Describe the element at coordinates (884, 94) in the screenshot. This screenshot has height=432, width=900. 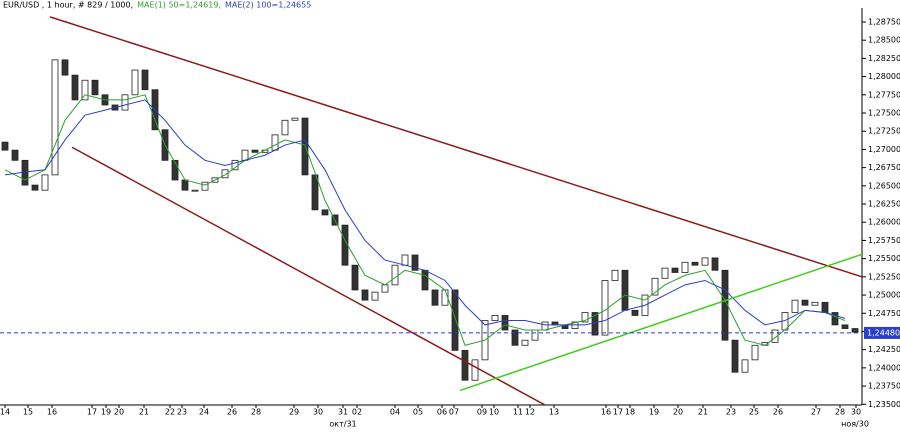
I see `y-tick-label: 1,27750` at that location.